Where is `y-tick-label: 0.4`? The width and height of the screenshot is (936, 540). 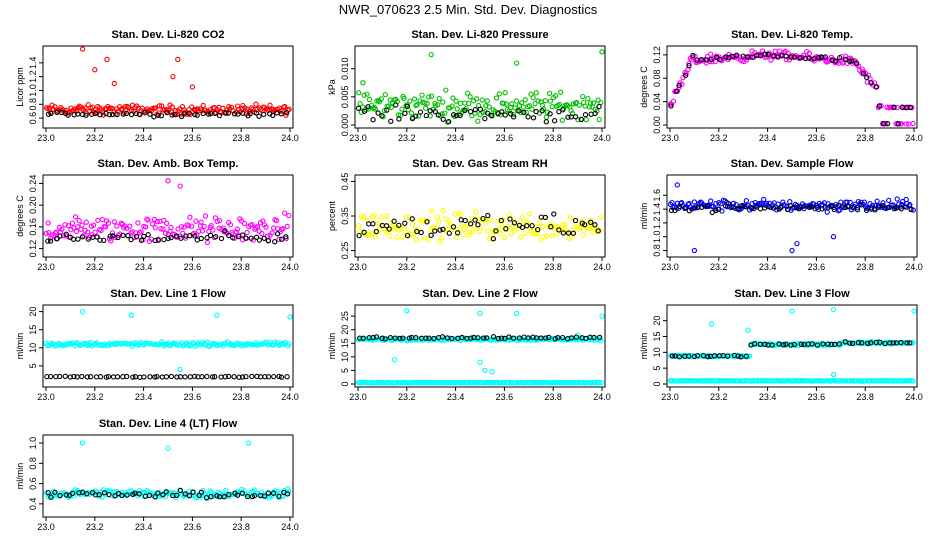
y-tick-label: 0.4 is located at coordinates (33, 504).